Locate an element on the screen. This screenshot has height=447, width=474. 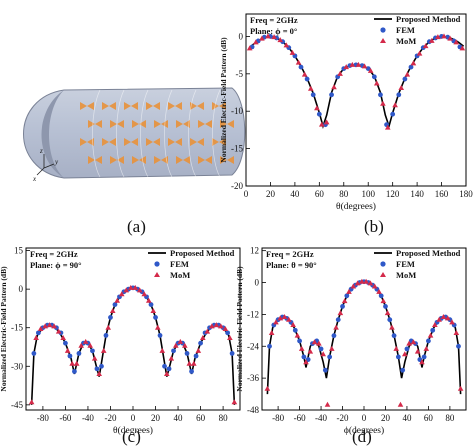
x-tick-label: 20 is located at coordinates (386, 418).